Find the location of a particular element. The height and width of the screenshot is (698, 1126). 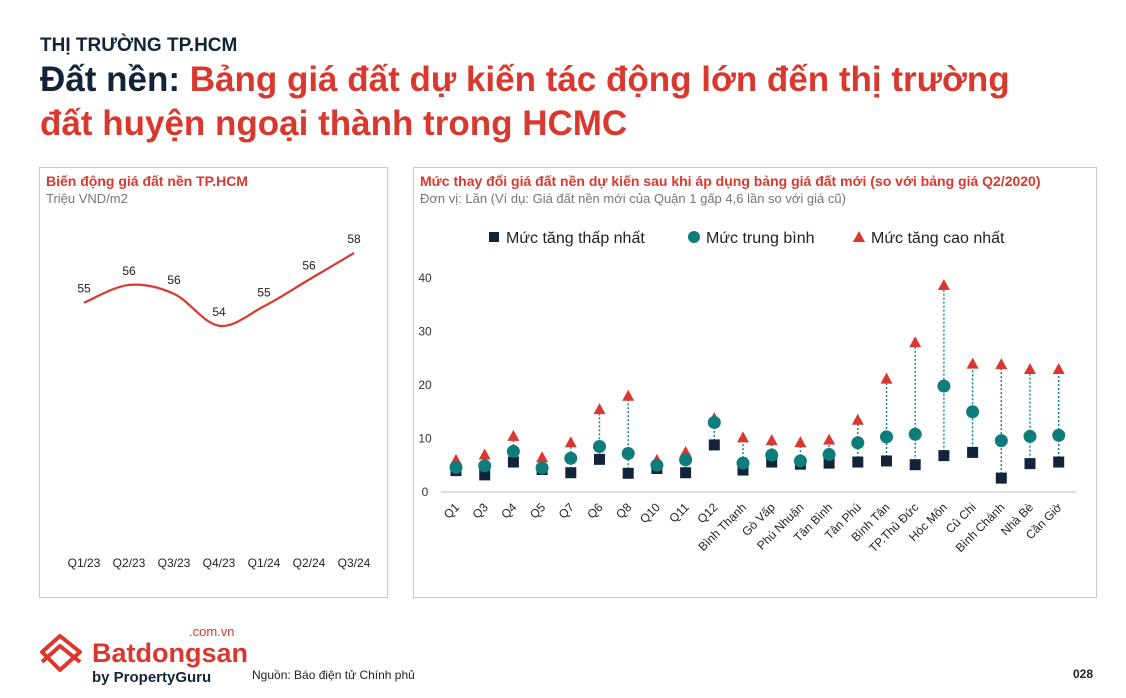

line-chart-unit: Triệu VND/m2 is located at coordinates (87, 198).